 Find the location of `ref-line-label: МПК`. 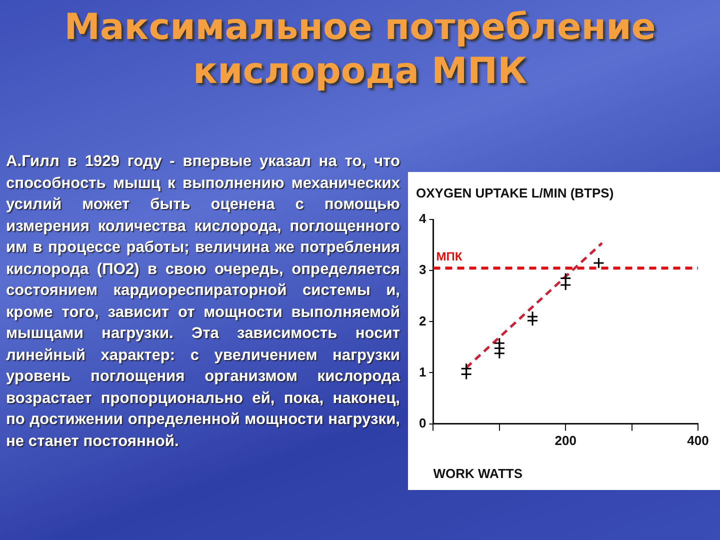

ref-line-label: МПК is located at coordinates (449, 256).